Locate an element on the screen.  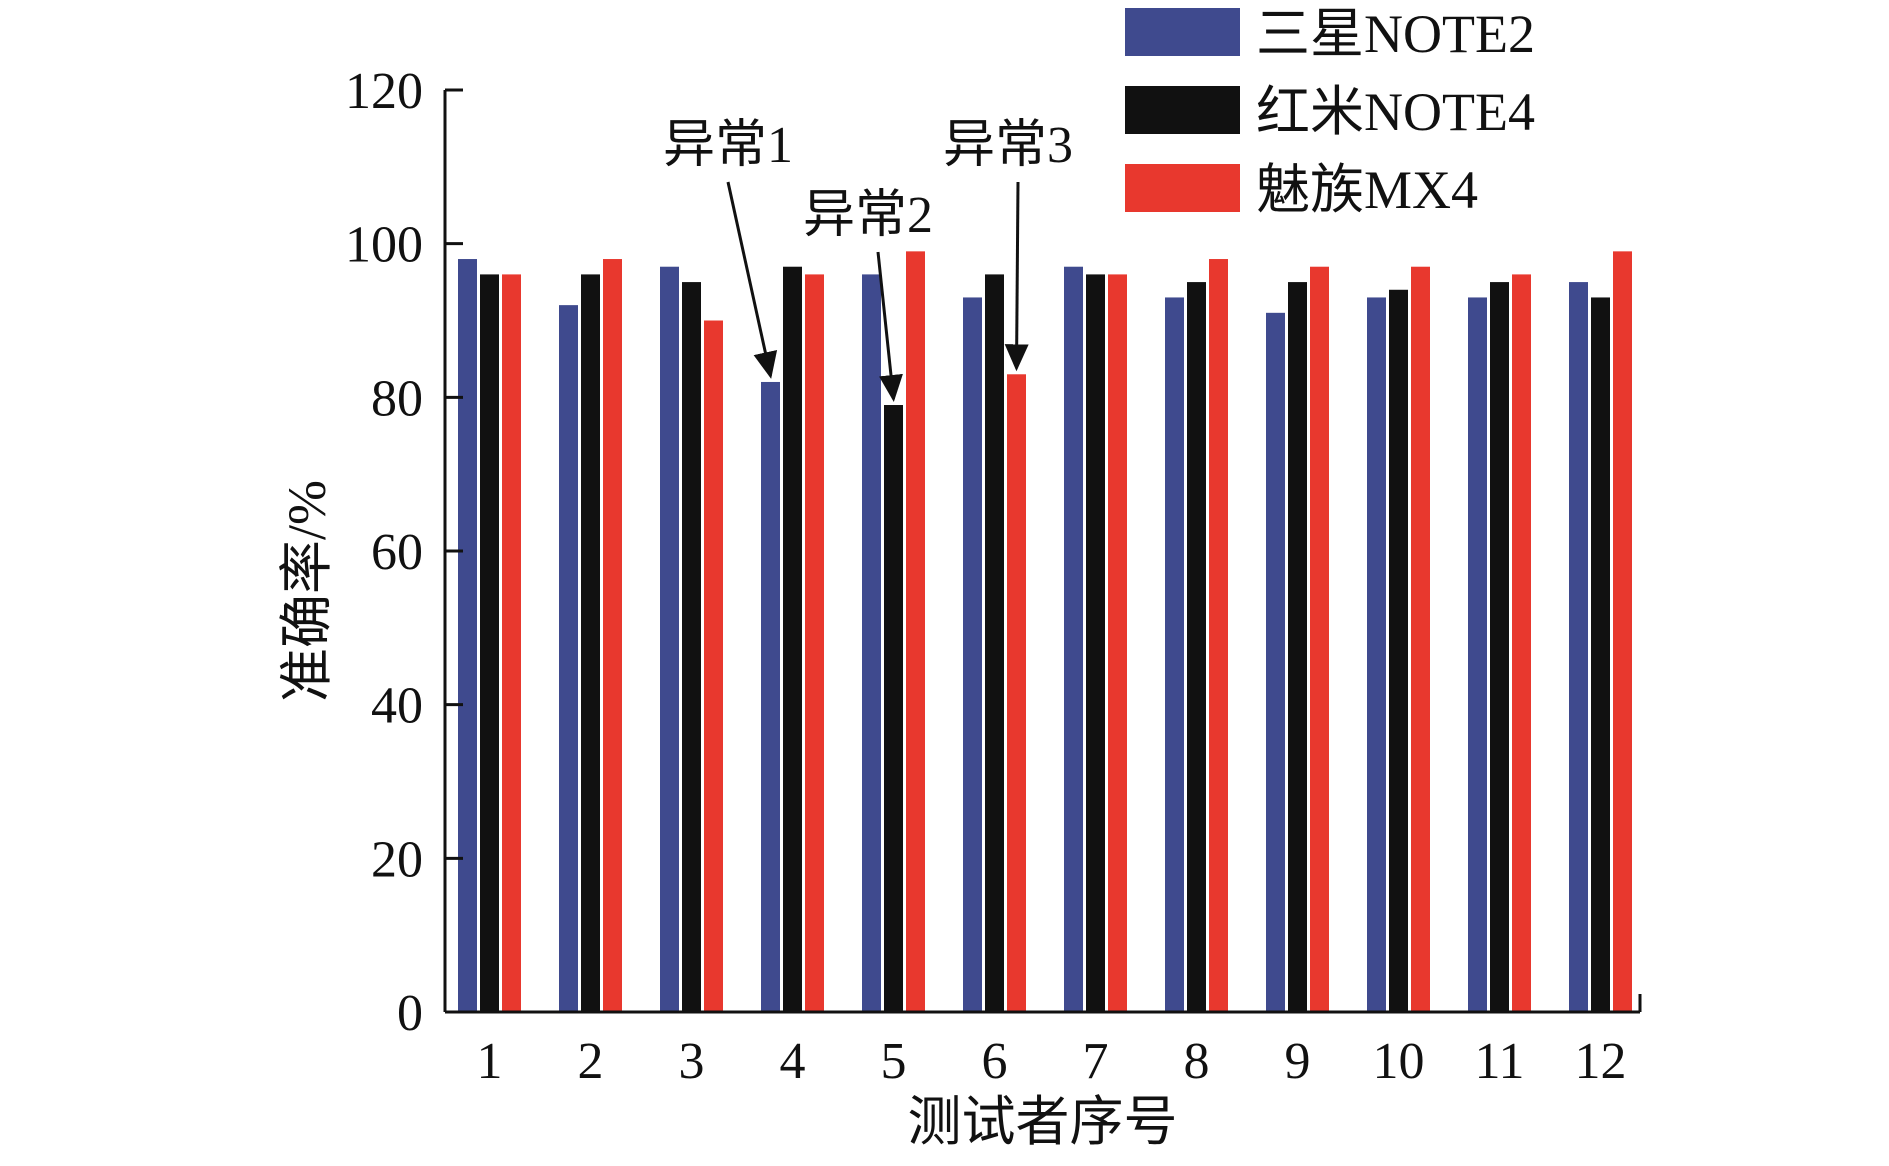
bar-红米NOTE4-1 is located at coordinates (489, 643).